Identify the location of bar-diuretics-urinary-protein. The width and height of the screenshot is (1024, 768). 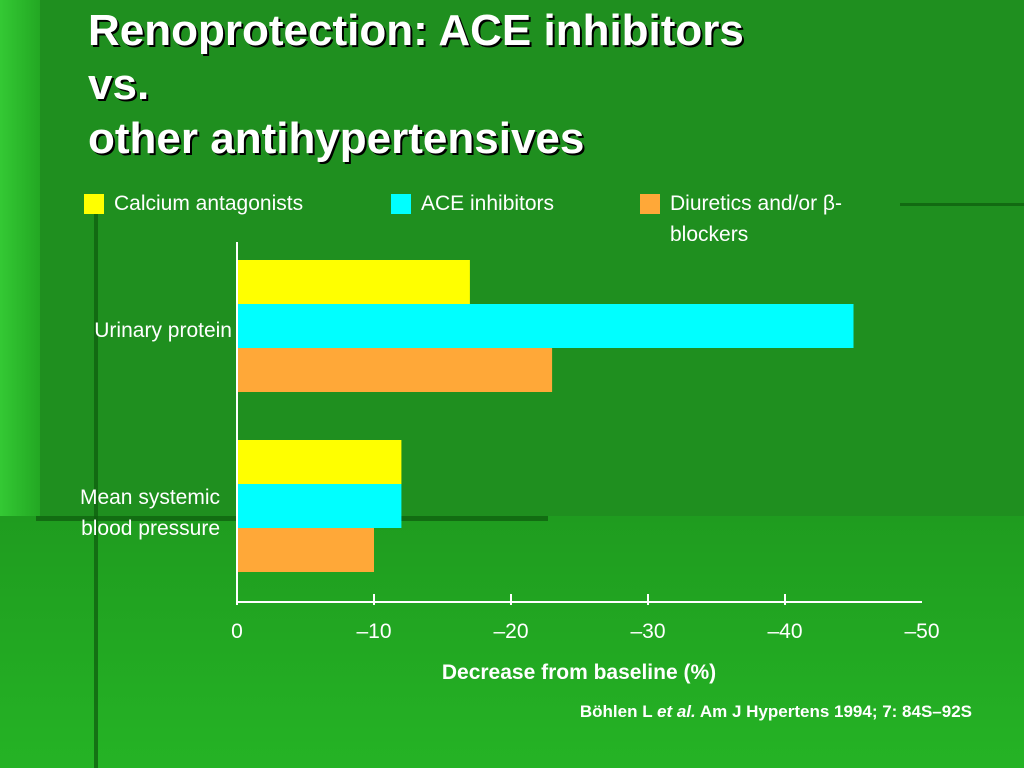
(395, 370).